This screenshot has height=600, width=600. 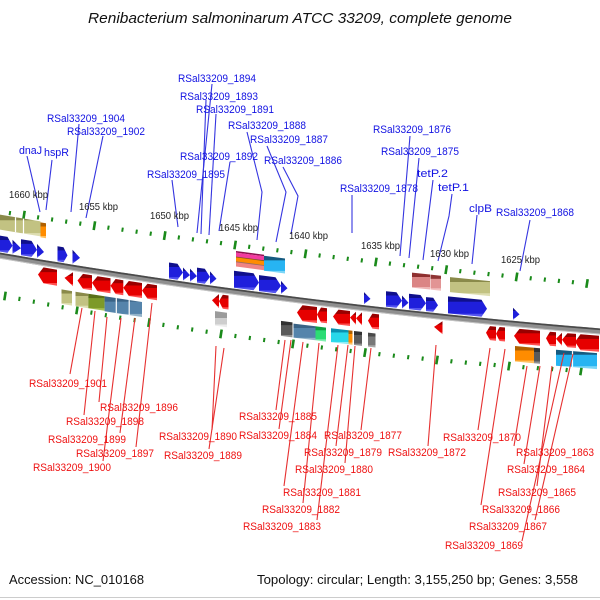 What do you see at coordinates (412, 130) in the screenshot?
I see `svg-text: RSal33209_1876` at bounding box center [412, 130].